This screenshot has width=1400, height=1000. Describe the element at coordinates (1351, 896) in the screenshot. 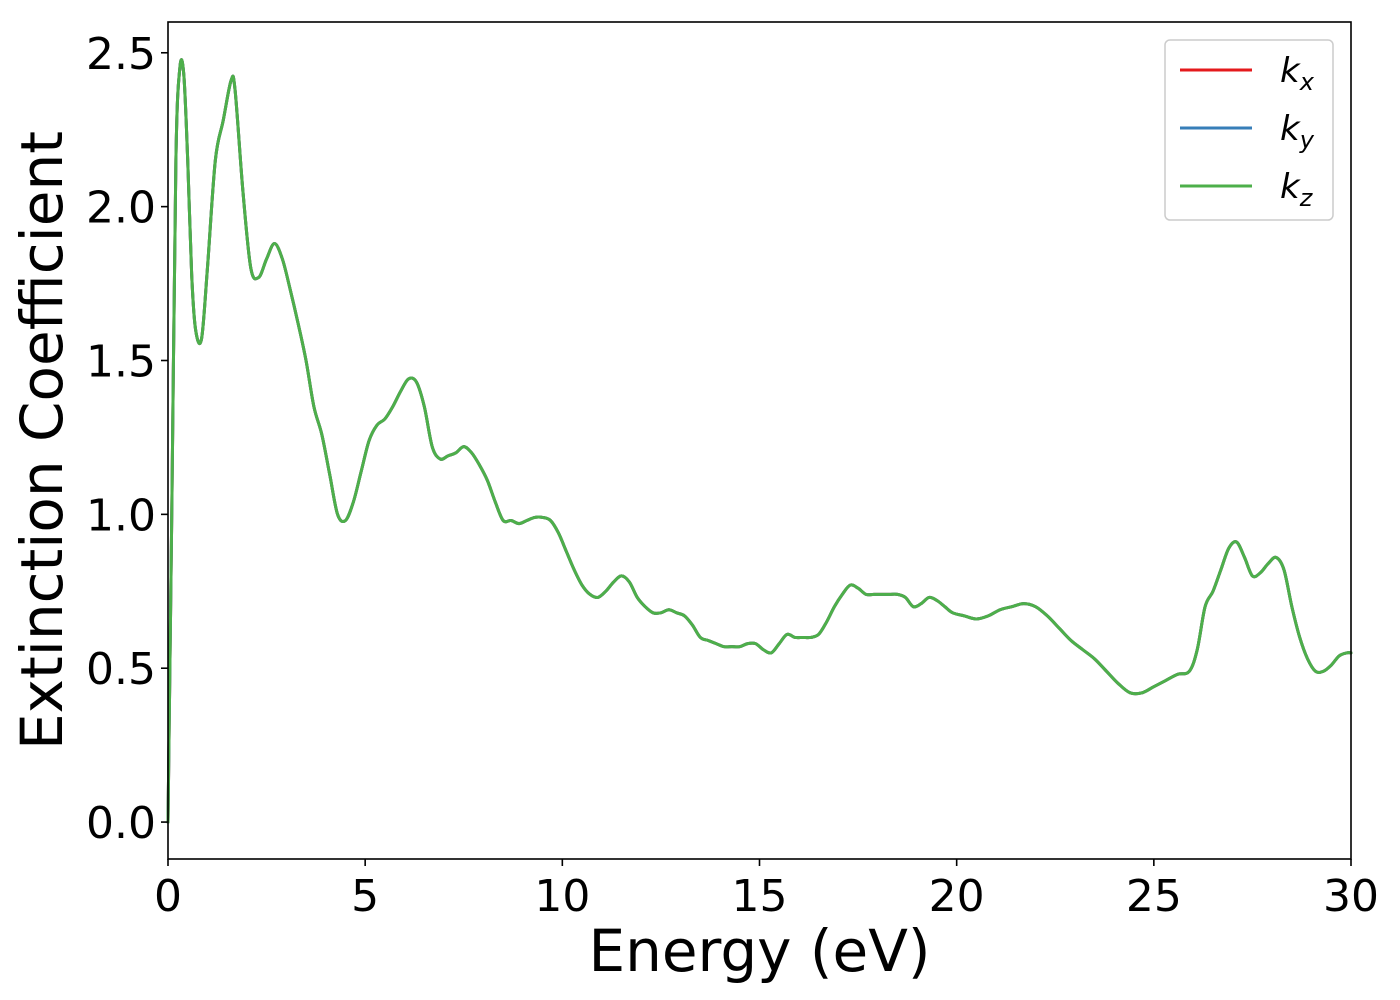

I see `x-tick-label: 30` at that location.